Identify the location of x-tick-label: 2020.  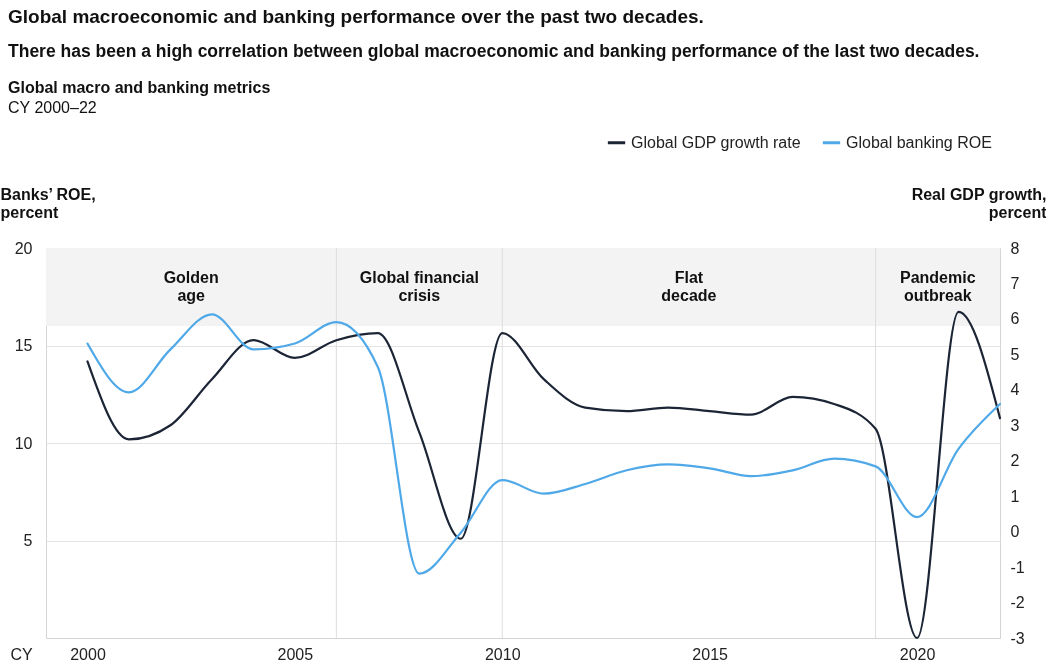
(917, 654).